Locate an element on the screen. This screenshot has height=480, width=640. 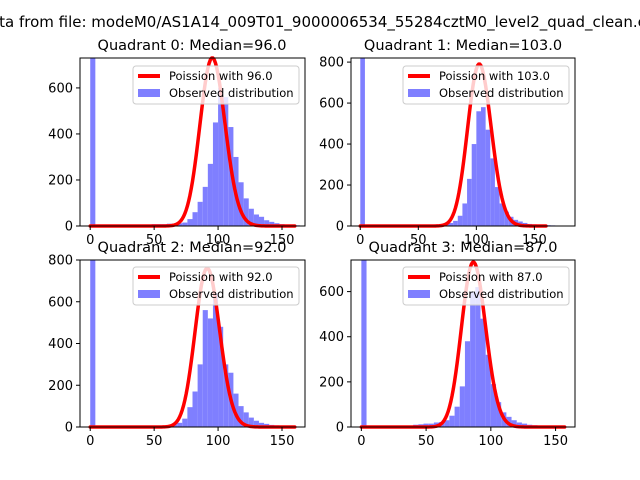
panel-title: Quadrant 0: Median=96.0 is located at coordinates (192, 46).